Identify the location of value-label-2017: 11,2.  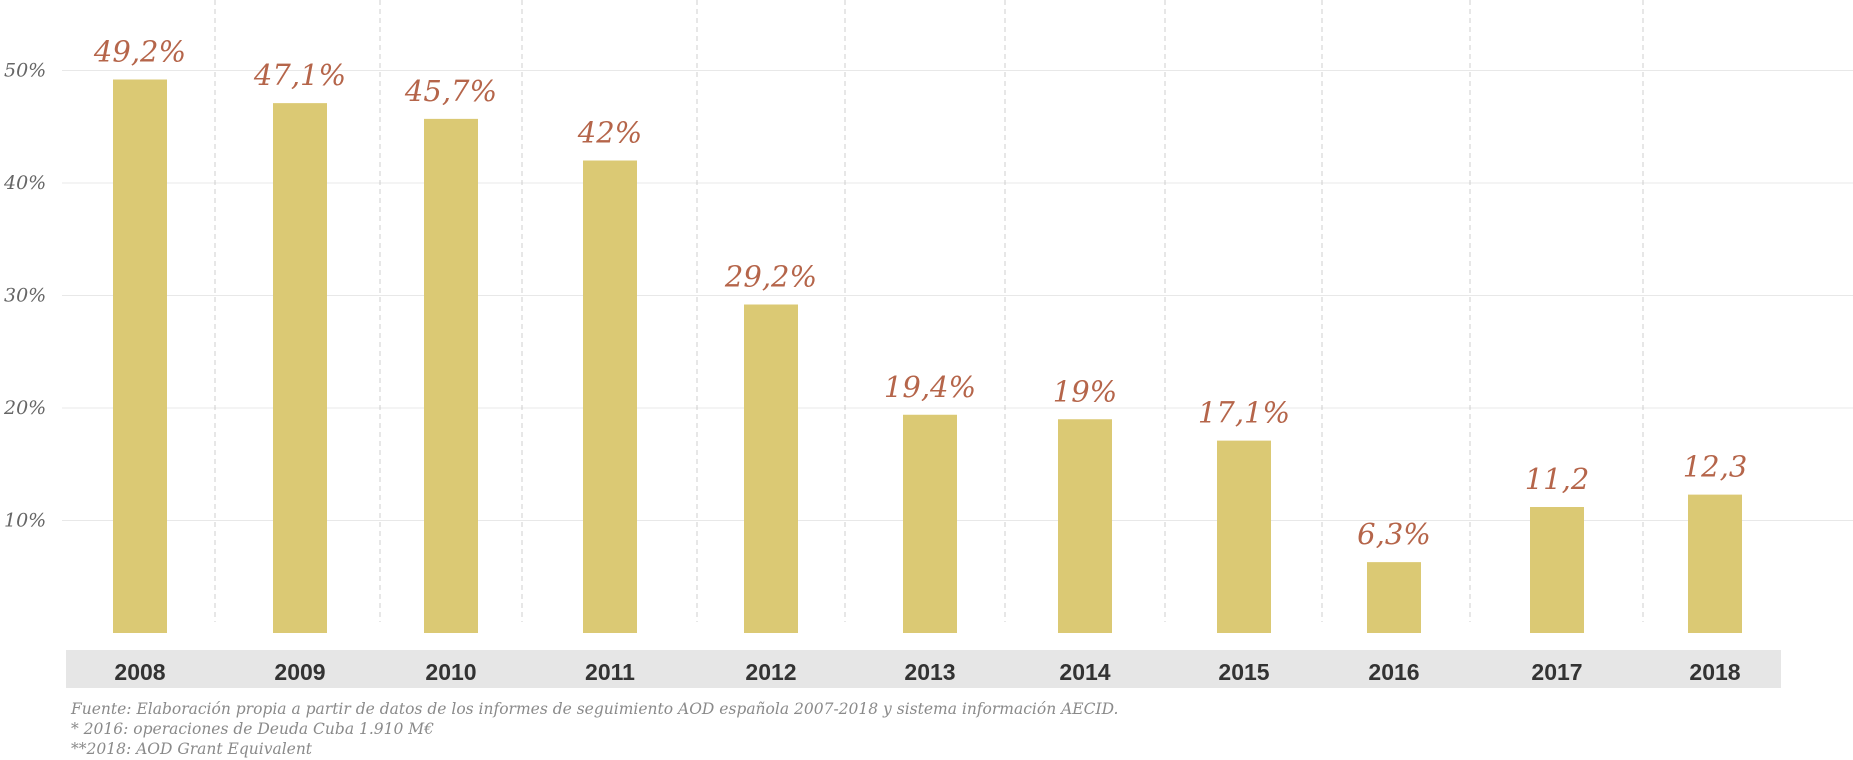
(1557, 479).